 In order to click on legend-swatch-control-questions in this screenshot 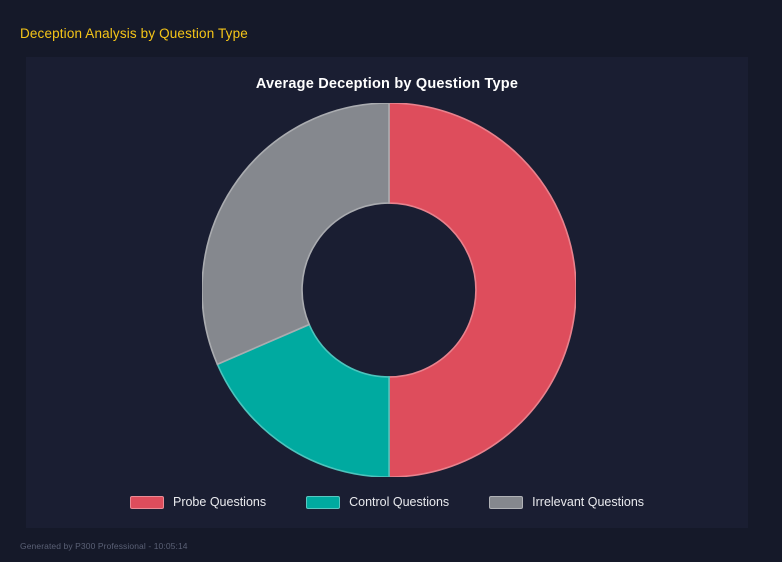, I will do `click(323, 502)`.